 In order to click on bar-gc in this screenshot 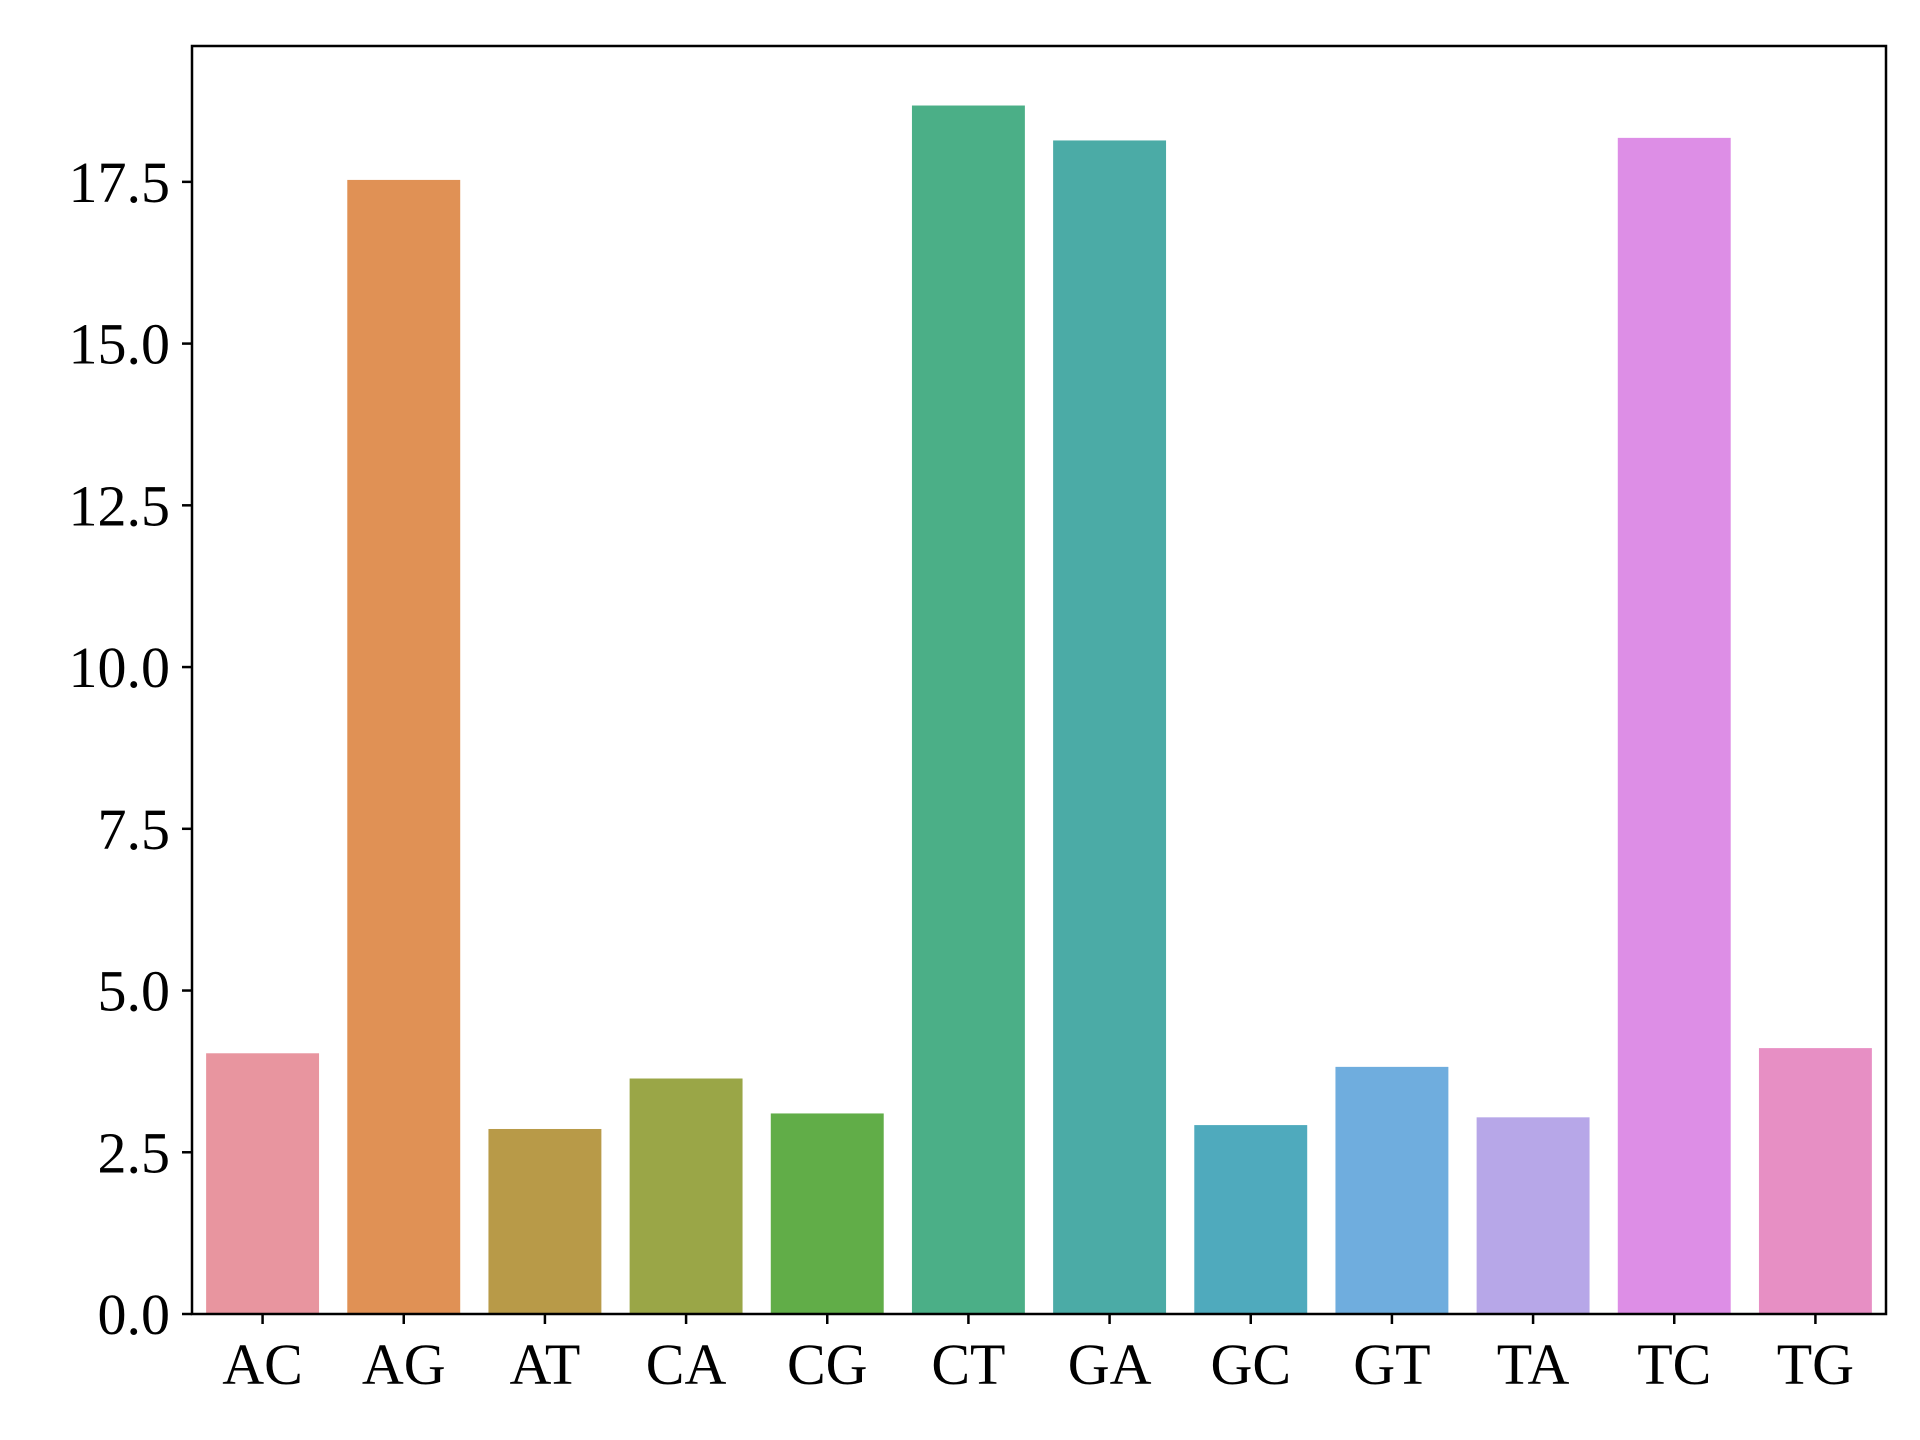, I will do `click(1251, 1219)`.